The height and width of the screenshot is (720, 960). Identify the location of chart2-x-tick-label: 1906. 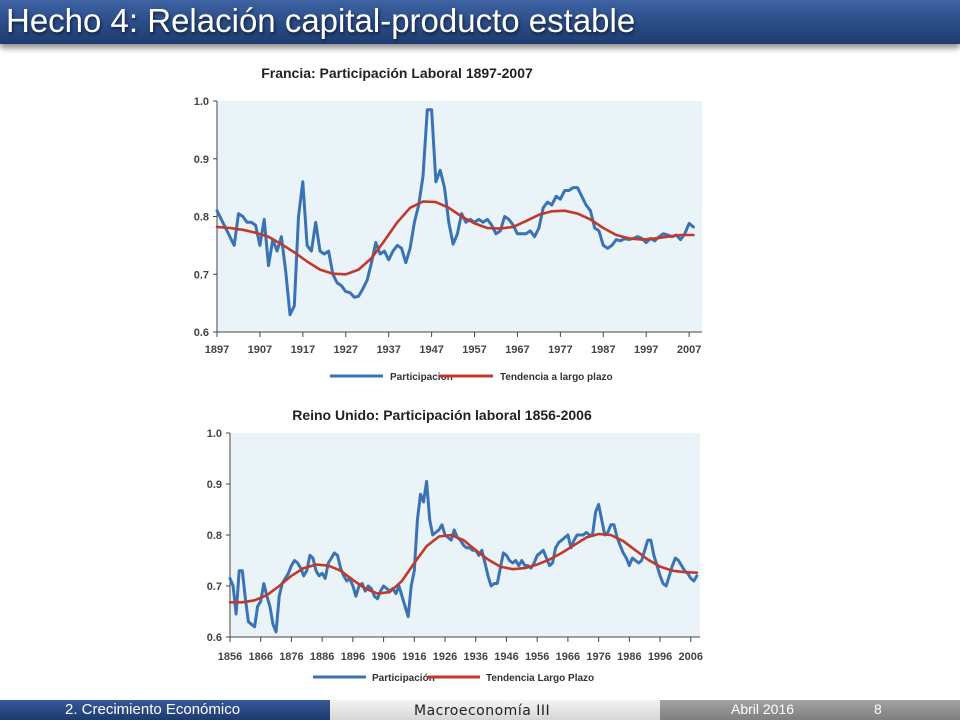
(383, 657).